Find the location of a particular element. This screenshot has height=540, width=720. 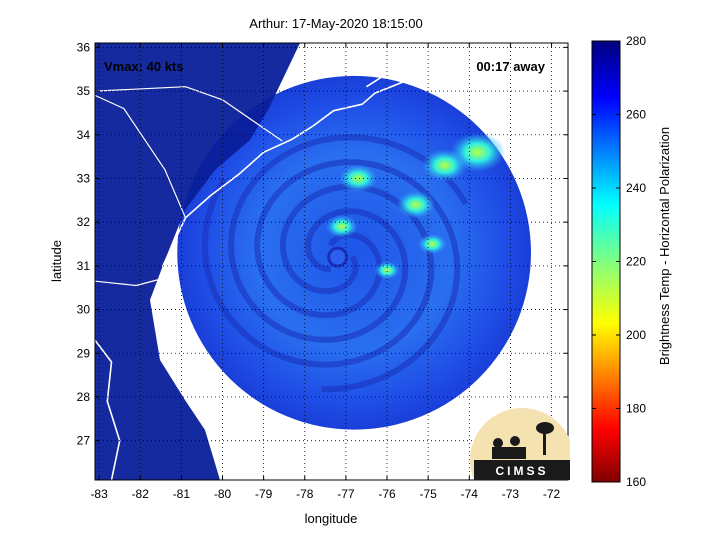

x-tick-label: -79 is located at coordinates (264, 494).